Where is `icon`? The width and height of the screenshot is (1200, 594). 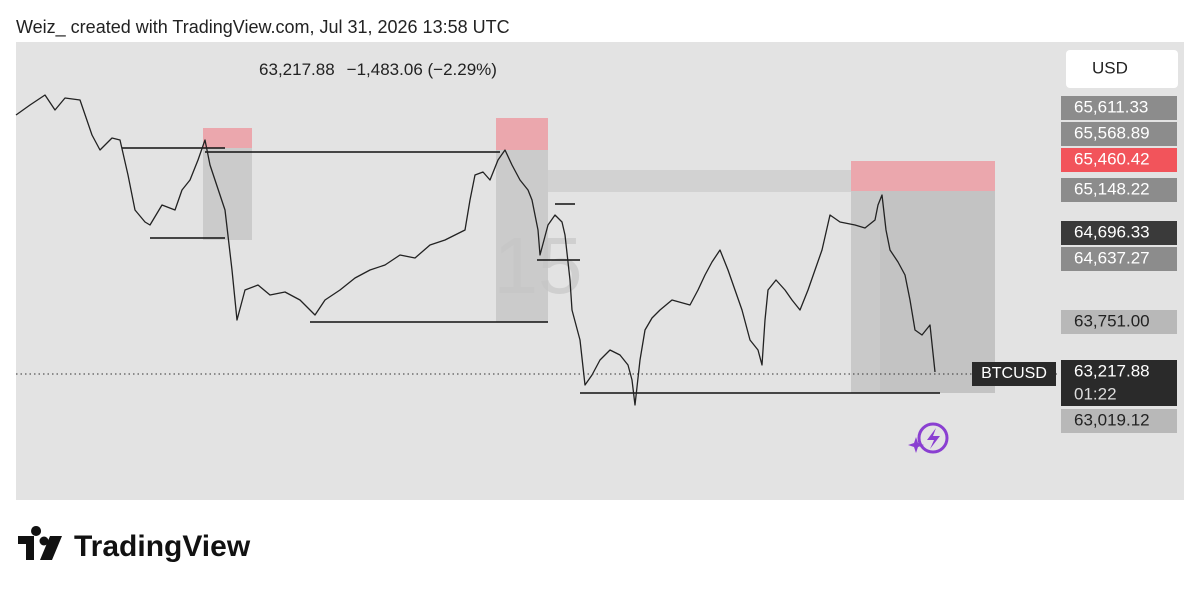
icon is located at coordinates (933, 438).